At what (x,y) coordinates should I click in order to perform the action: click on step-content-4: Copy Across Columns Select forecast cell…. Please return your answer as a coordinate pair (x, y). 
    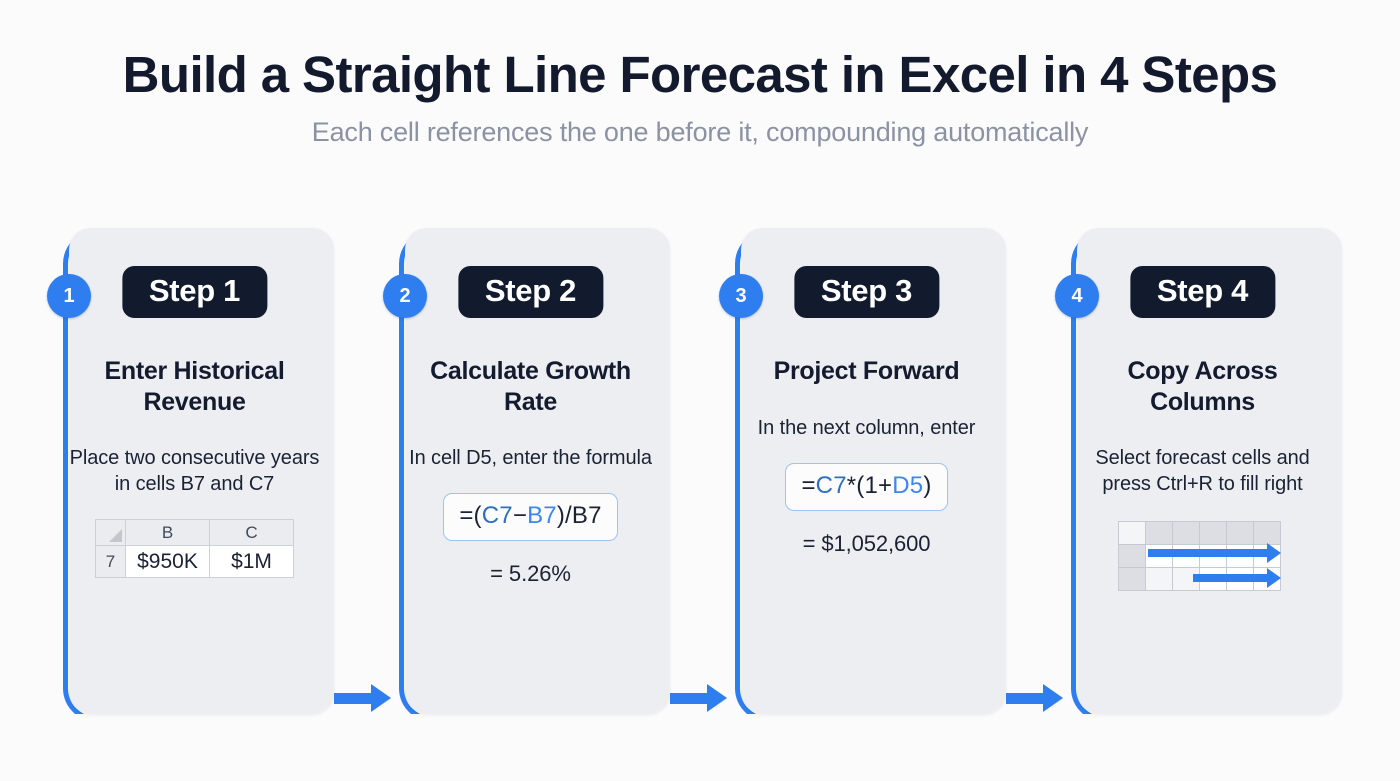
    Looking at the image, I should click on (1202, 474).